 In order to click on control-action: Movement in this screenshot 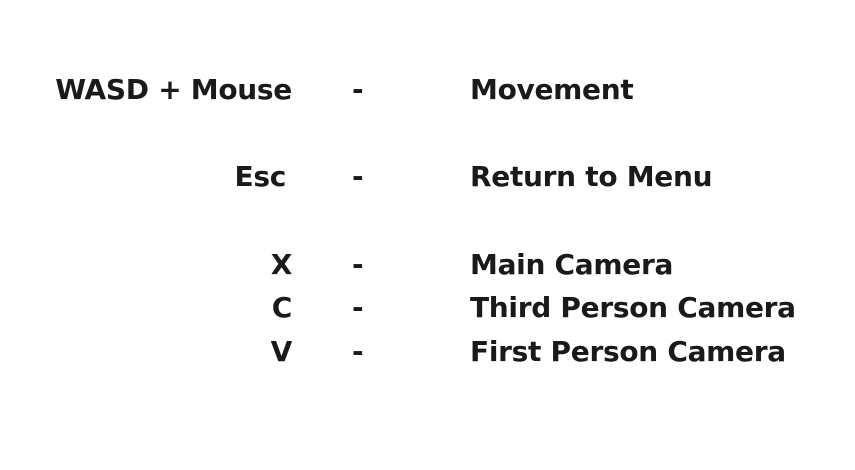, I will do `click(552, 89)`.